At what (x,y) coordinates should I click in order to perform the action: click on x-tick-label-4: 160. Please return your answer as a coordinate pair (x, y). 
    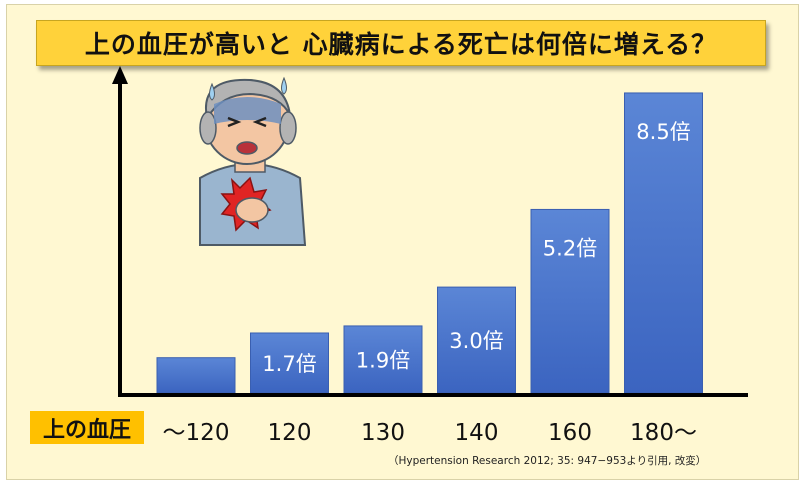
    Looking at the image, I should click on (570, 433).